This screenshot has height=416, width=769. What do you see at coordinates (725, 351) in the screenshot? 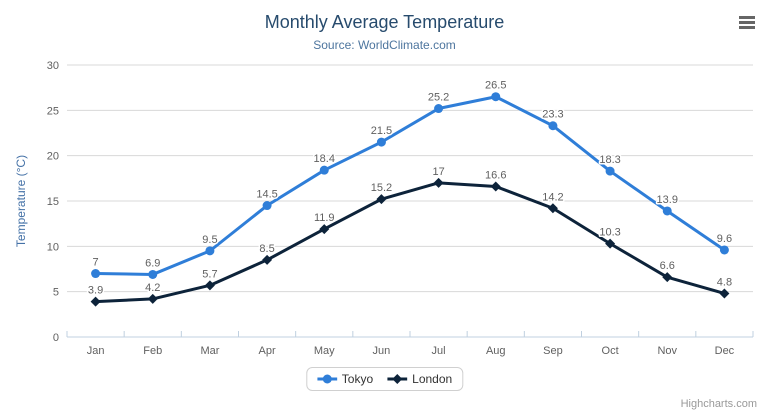
I see `x-axis-tick-label: Dec` at bounding box center [725, 351].